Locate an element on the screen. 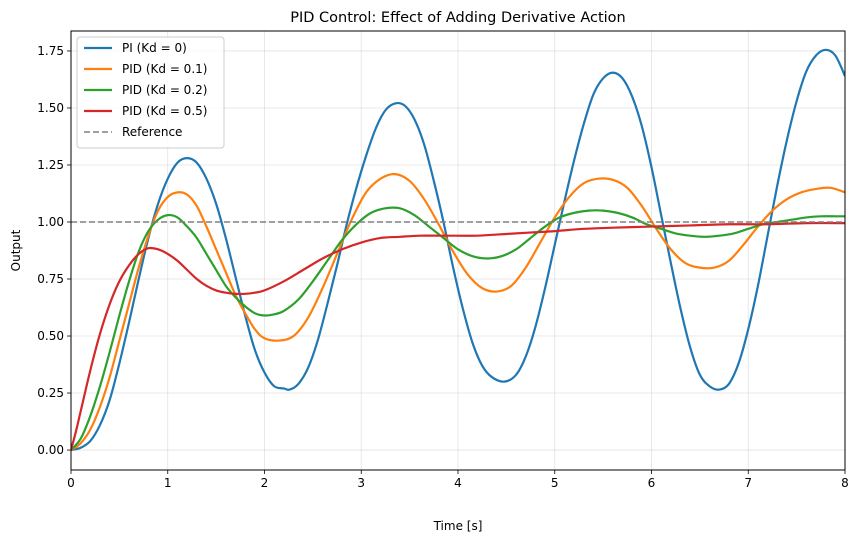  y-tick-label: 1.00 is located at coordinates (50, 222).